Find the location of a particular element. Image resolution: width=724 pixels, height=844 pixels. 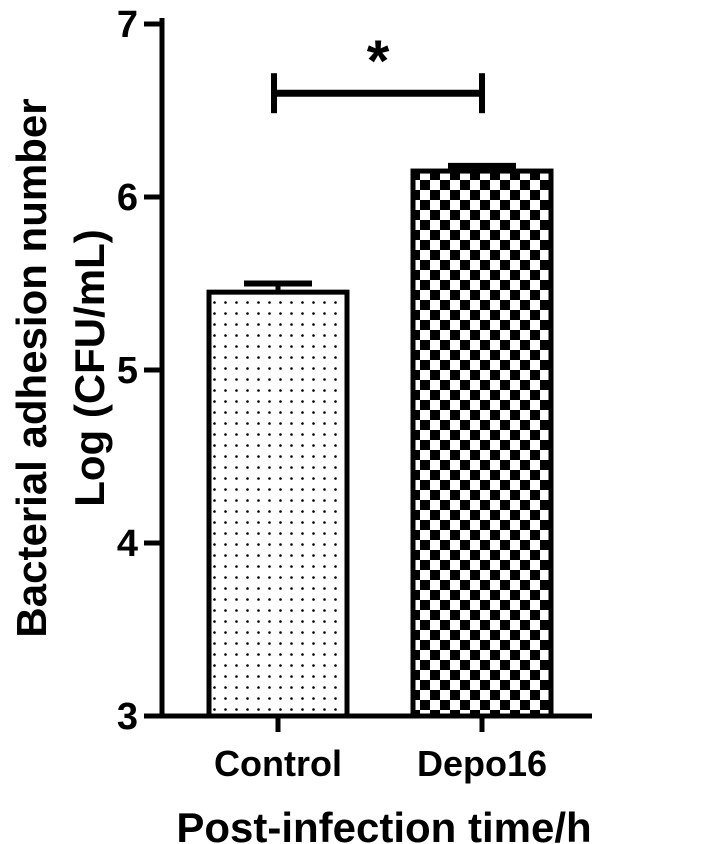

y-ticks: 3 4 5 6 7 is located at coordinates (139, 371).